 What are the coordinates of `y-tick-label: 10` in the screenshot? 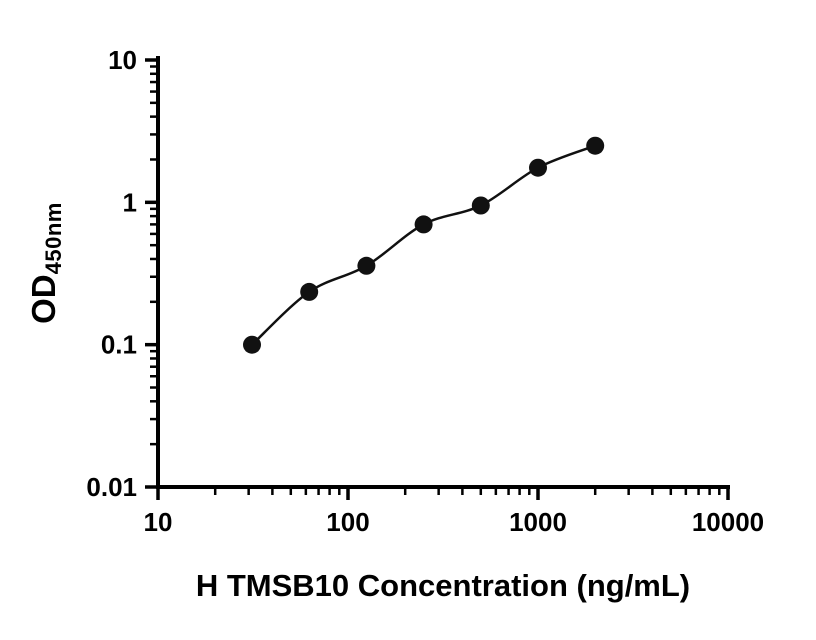 It's located at (122, 60).